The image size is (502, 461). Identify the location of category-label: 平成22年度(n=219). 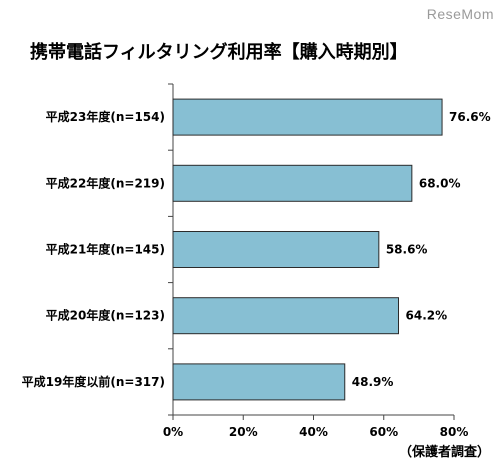
(105, 182).